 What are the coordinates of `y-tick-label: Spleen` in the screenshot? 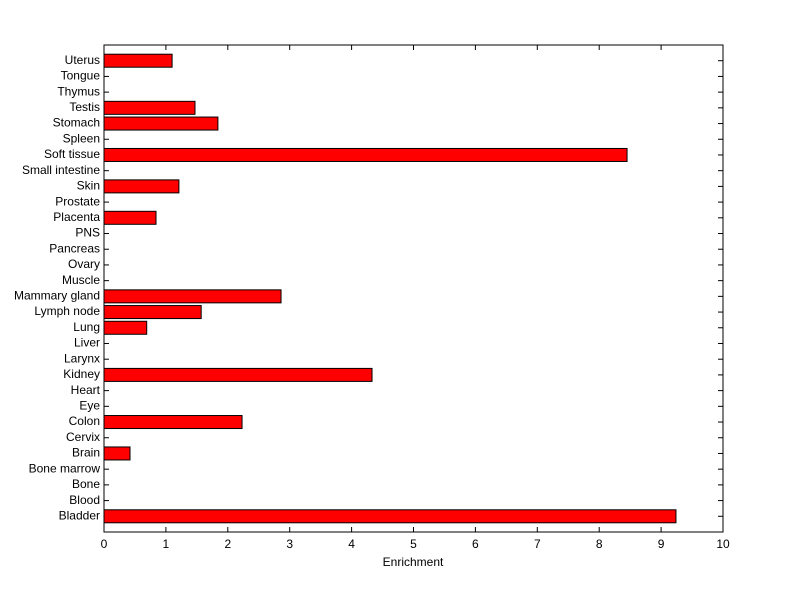 It's located at (81, 138).